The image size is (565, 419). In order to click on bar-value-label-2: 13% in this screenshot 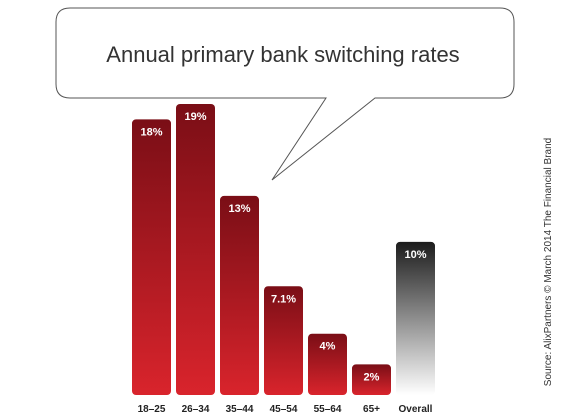, I will do `click(239, 209)`.